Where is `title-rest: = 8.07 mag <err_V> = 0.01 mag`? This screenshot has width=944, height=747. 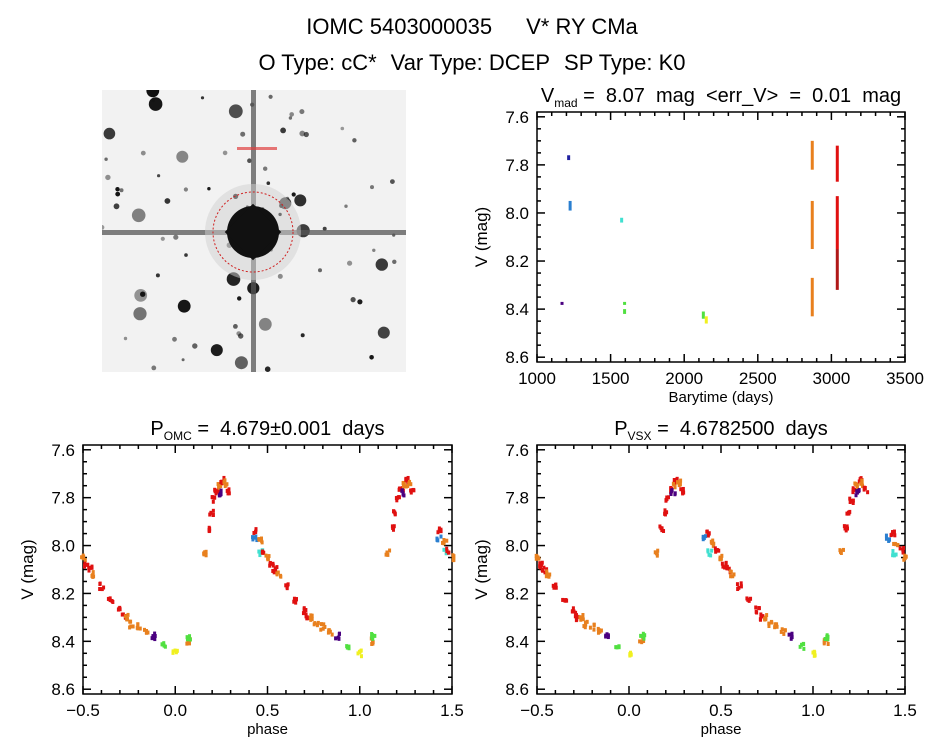
title-rest: = 8.07 mag <err_V> = 0.01 mag is located at coordinates (740, 96).